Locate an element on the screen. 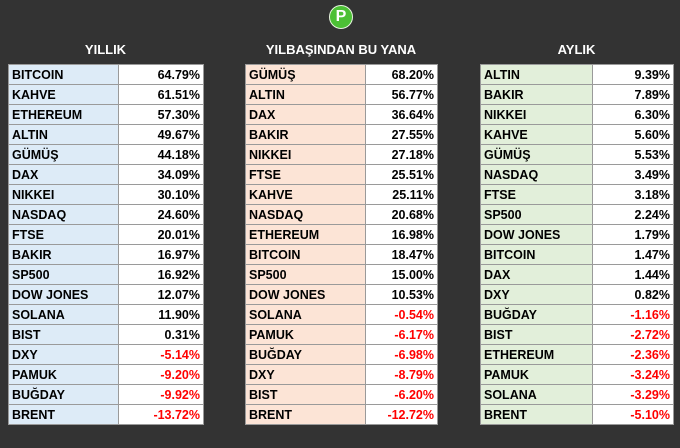 Image resolution: width=680 pixels, height=448 pixels. table-row: SP500 16.92% is located at coordinates (106, 274).